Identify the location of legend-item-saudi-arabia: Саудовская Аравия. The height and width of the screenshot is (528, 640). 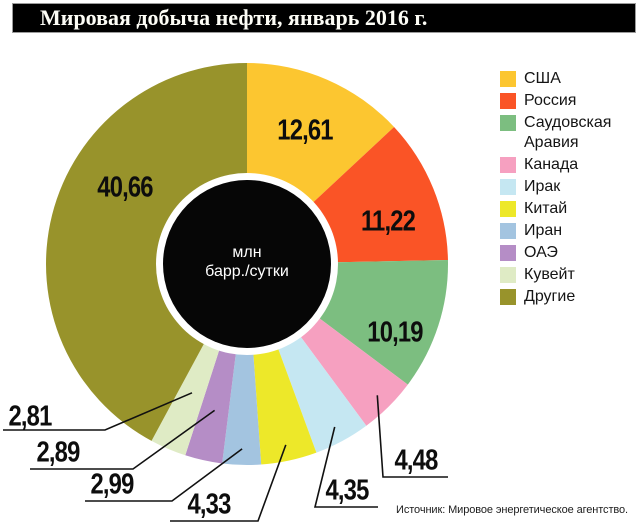
(568, 133).